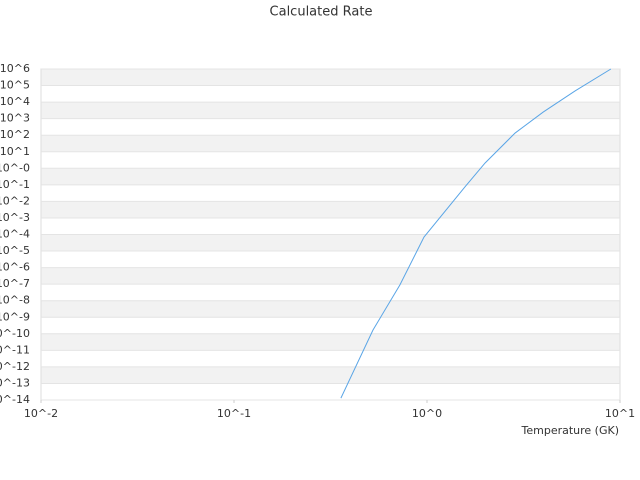 Image resolution: width=640 pixels, height=480 pixels. Describe the element at coordinates (15, 68) in the screenshot. I see `y-tick-label: 10^6` at that location.